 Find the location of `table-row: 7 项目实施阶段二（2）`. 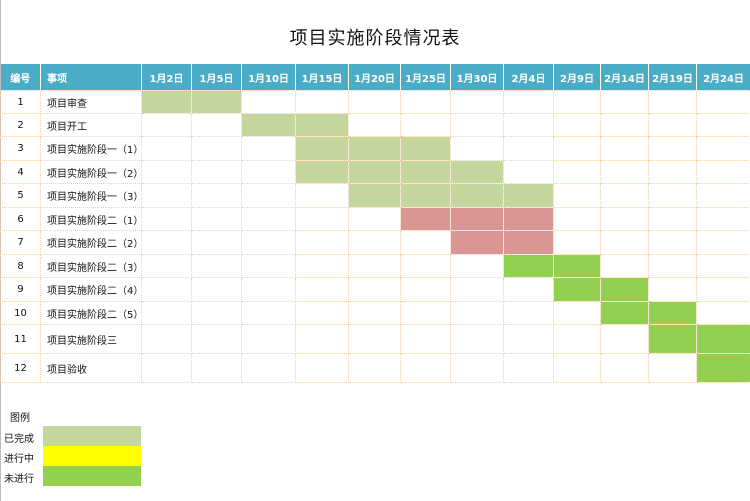

table-row: 7 项目实施阶段二（2） is located at coordinates (375, 242).